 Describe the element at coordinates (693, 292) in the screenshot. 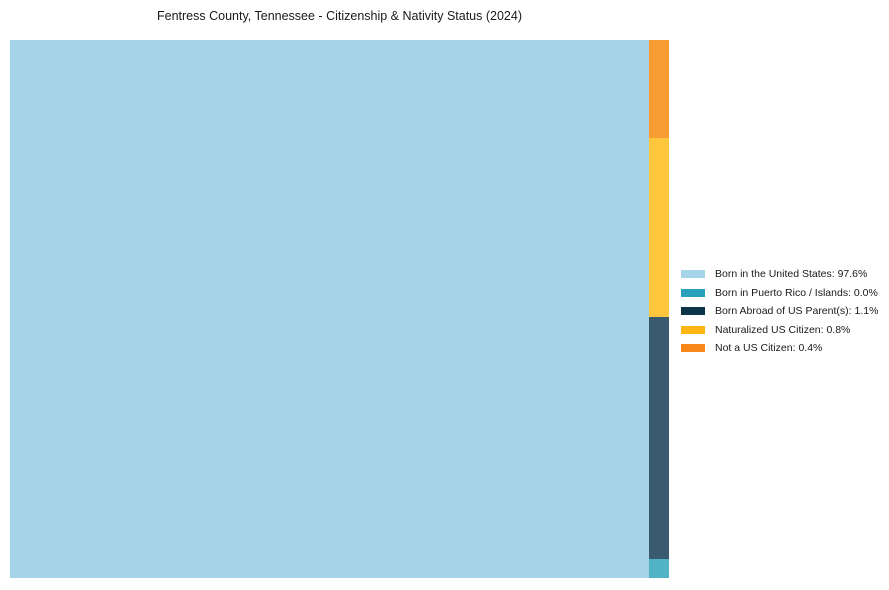

I see `legend-swatch-born-in-puerto-rico` at that location.